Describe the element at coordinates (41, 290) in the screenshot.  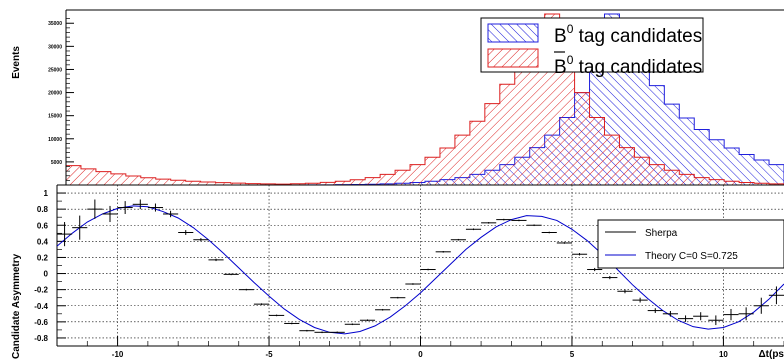
I see `bottom-y-tick-label: -0.2` at that location.